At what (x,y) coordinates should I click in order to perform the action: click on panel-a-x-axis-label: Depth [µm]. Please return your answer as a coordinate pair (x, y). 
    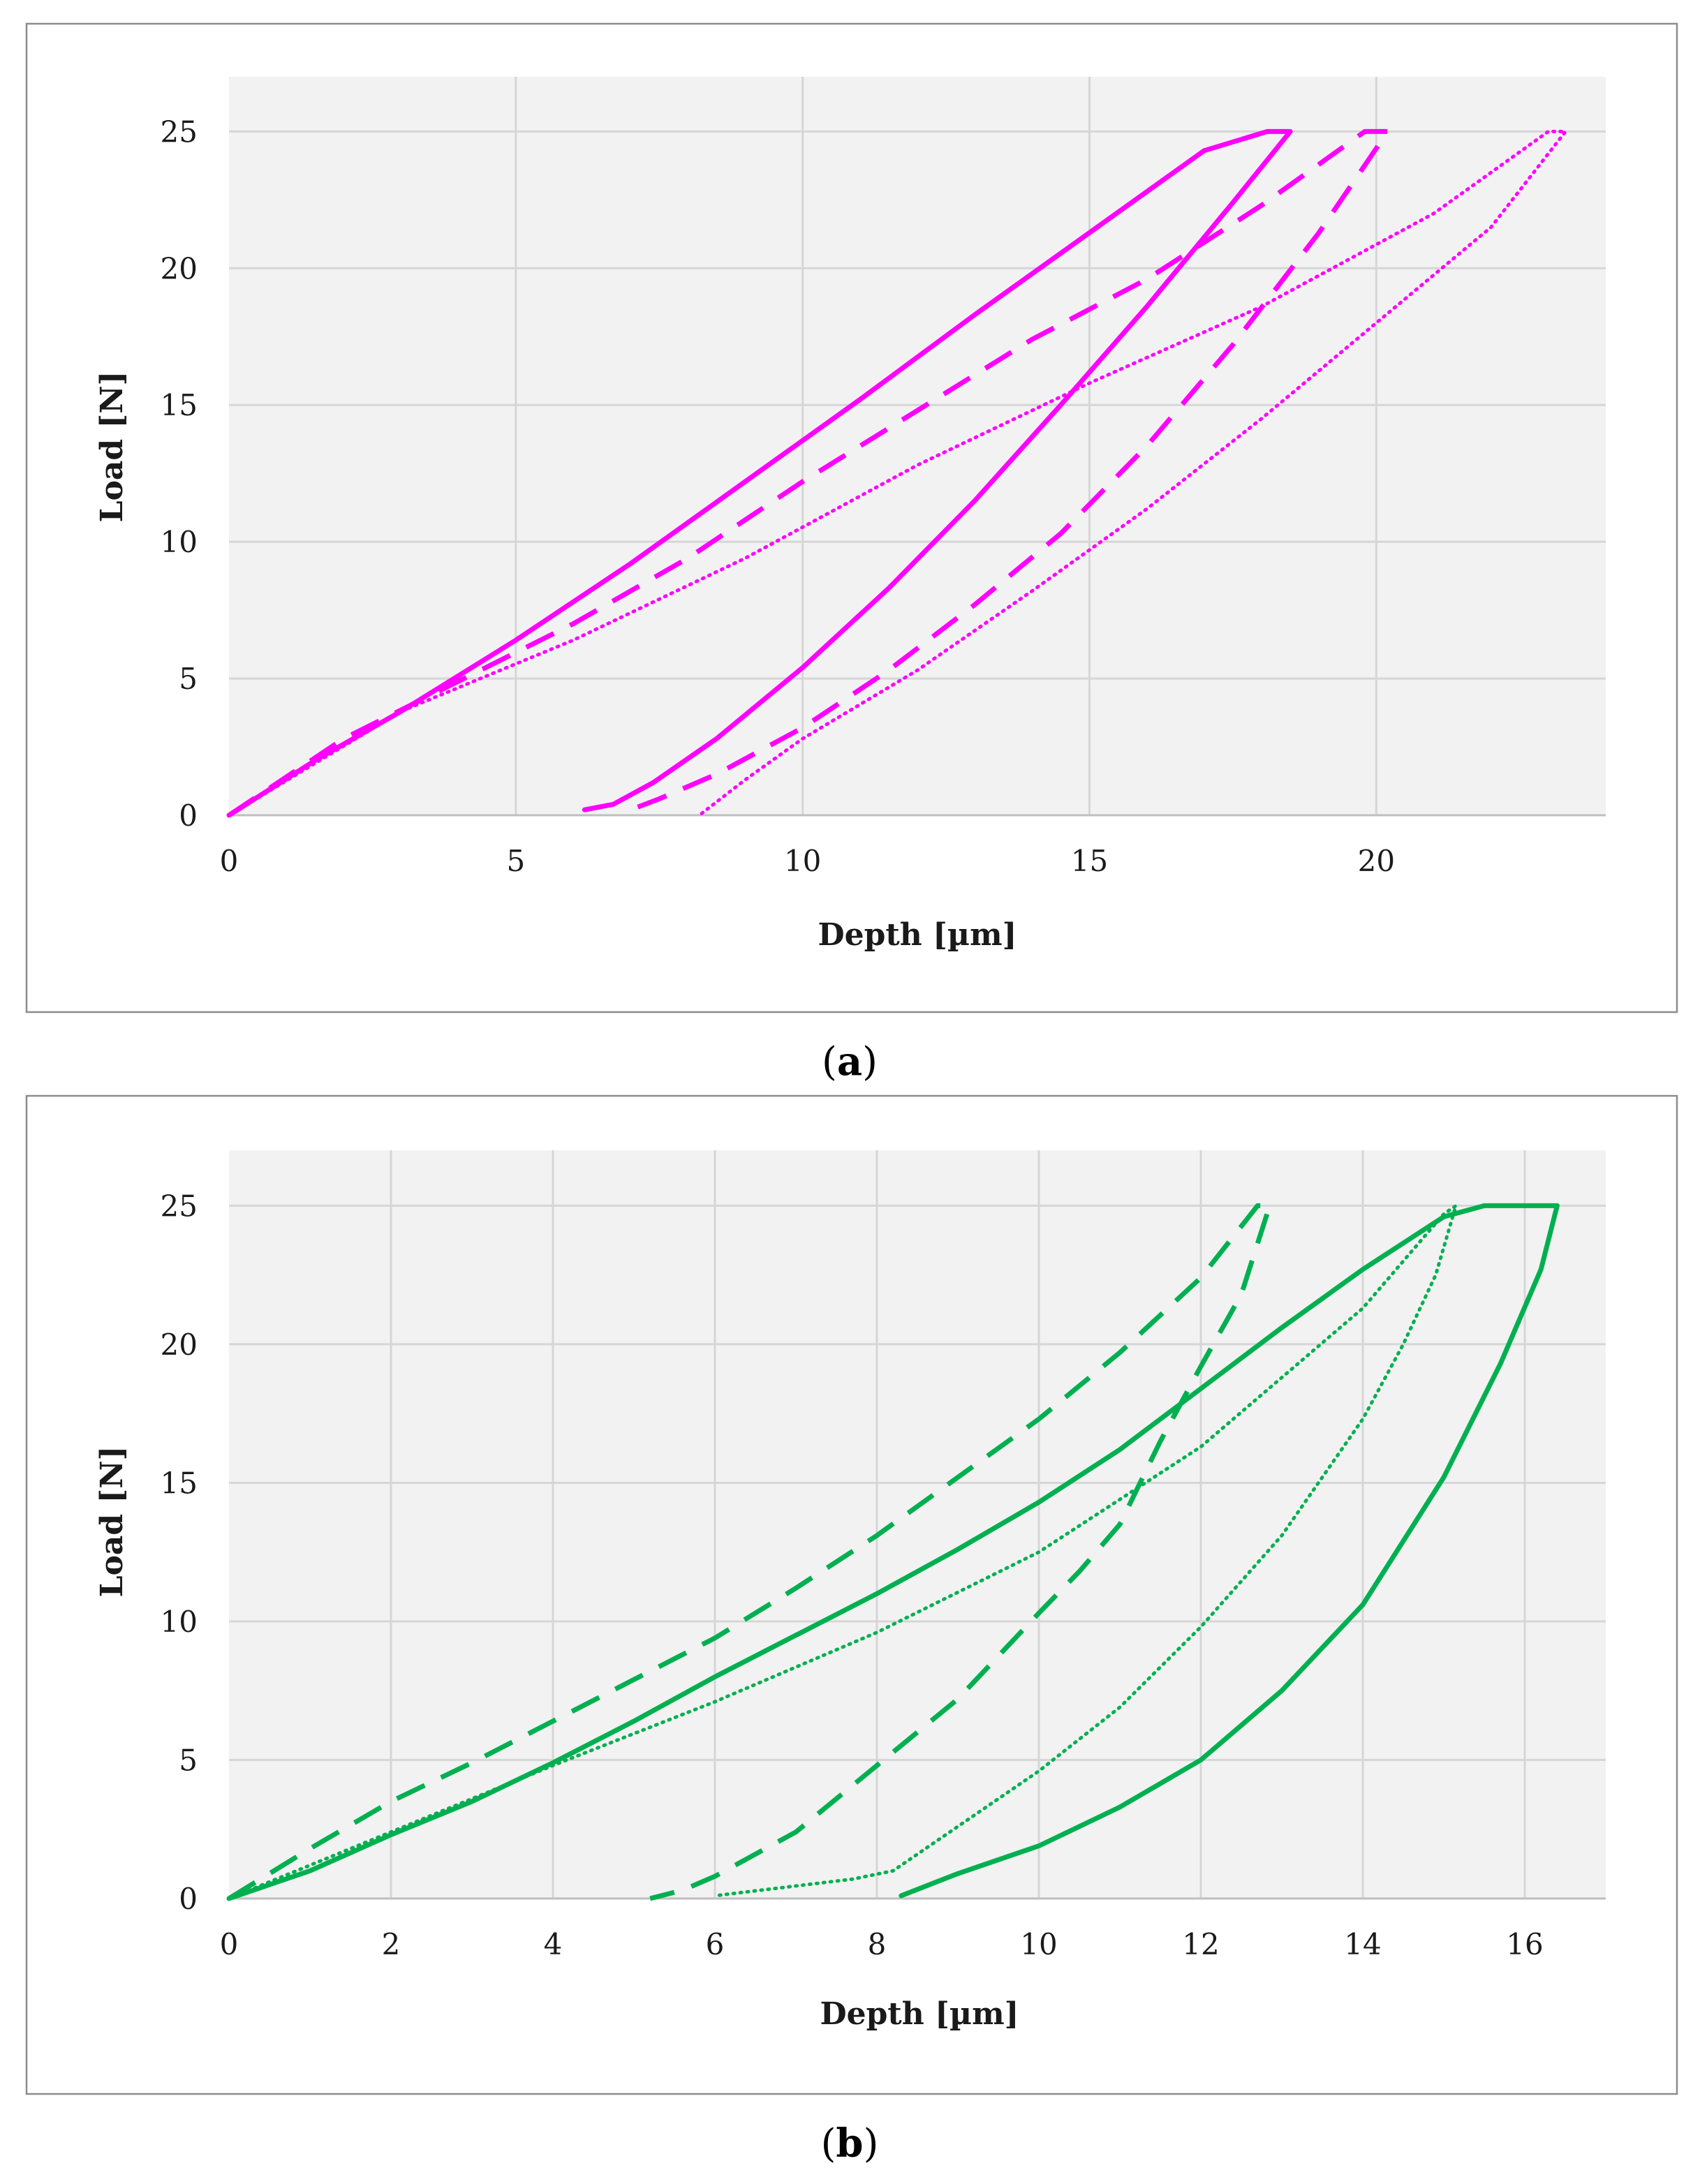
    Looking at the image, I should click on (917, 935).